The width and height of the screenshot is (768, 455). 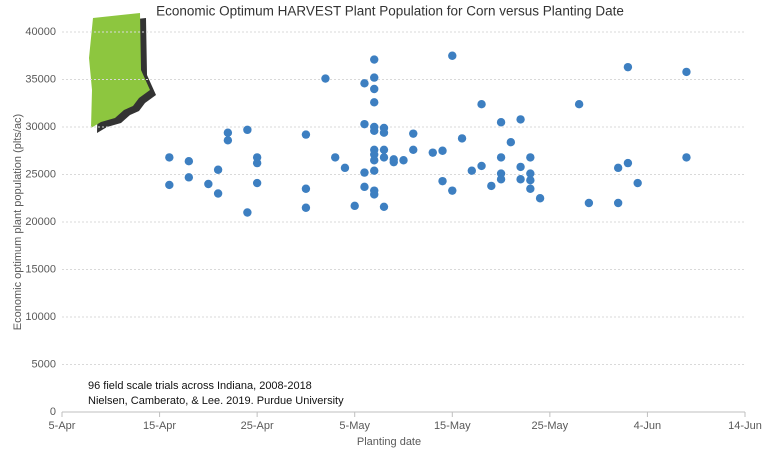 I want to click on x-tick-label: 25-May, so click(x=550, y=426).